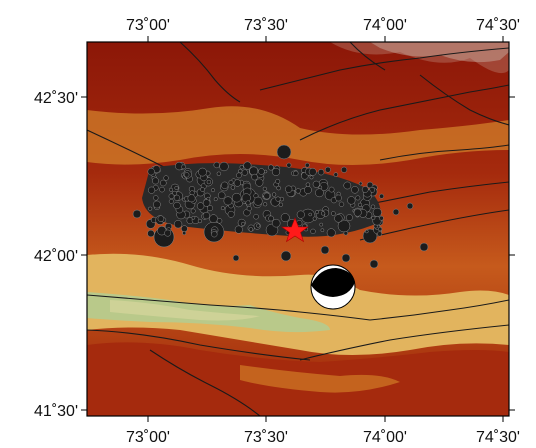 Image resolution: width=536 pixels, height=448 pixels. What do you see at coordinates (298, 135) in the screenshot?
I see `northern-valley` at bounding box center [298, 135].